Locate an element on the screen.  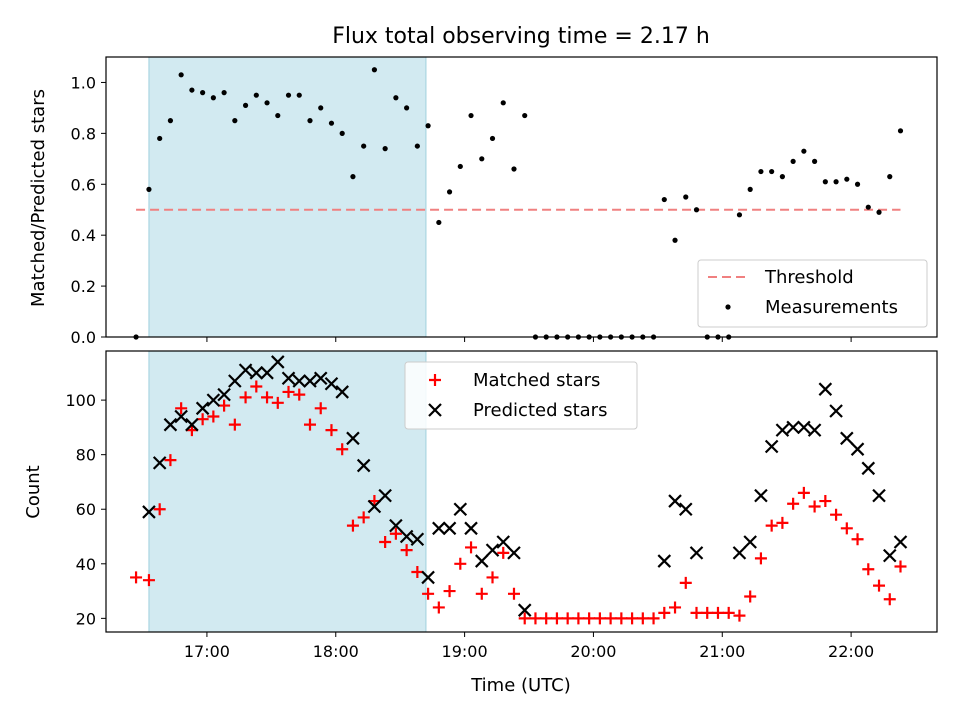
measurements-legend-swatch is located at coordinates (728, 307).